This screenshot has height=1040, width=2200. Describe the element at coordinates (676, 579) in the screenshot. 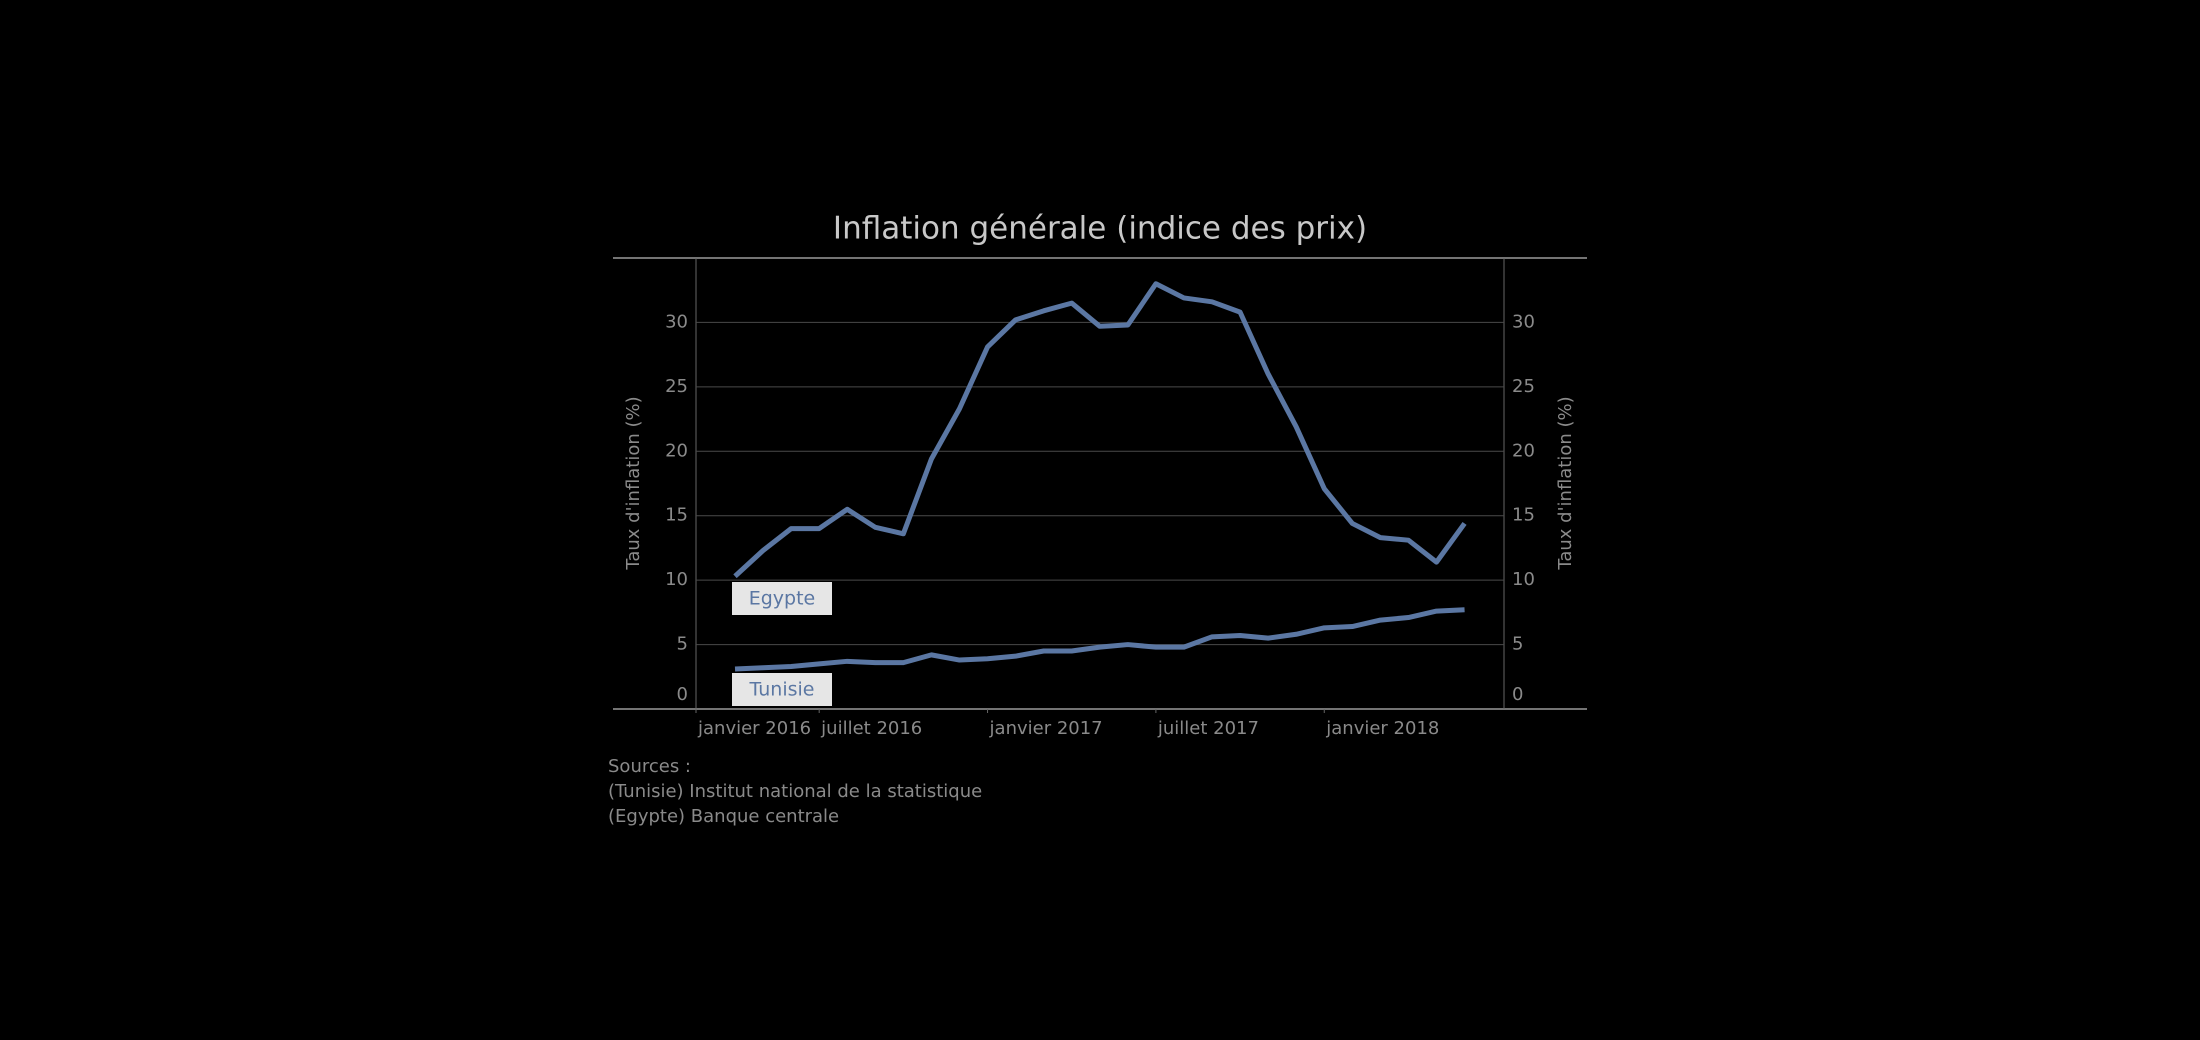

I see `y-tick-label: 10` at that location.